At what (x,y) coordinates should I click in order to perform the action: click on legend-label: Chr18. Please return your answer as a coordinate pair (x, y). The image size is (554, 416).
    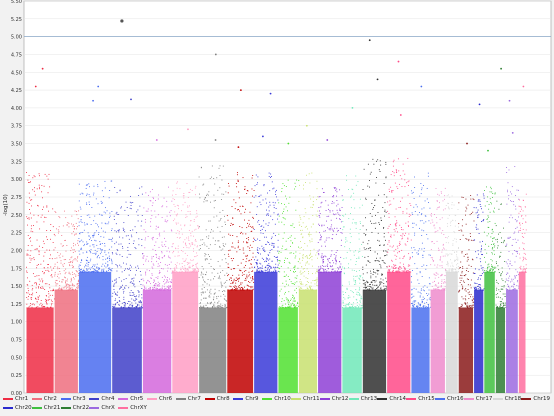
    Looking at the image, I should click on (513, 399).